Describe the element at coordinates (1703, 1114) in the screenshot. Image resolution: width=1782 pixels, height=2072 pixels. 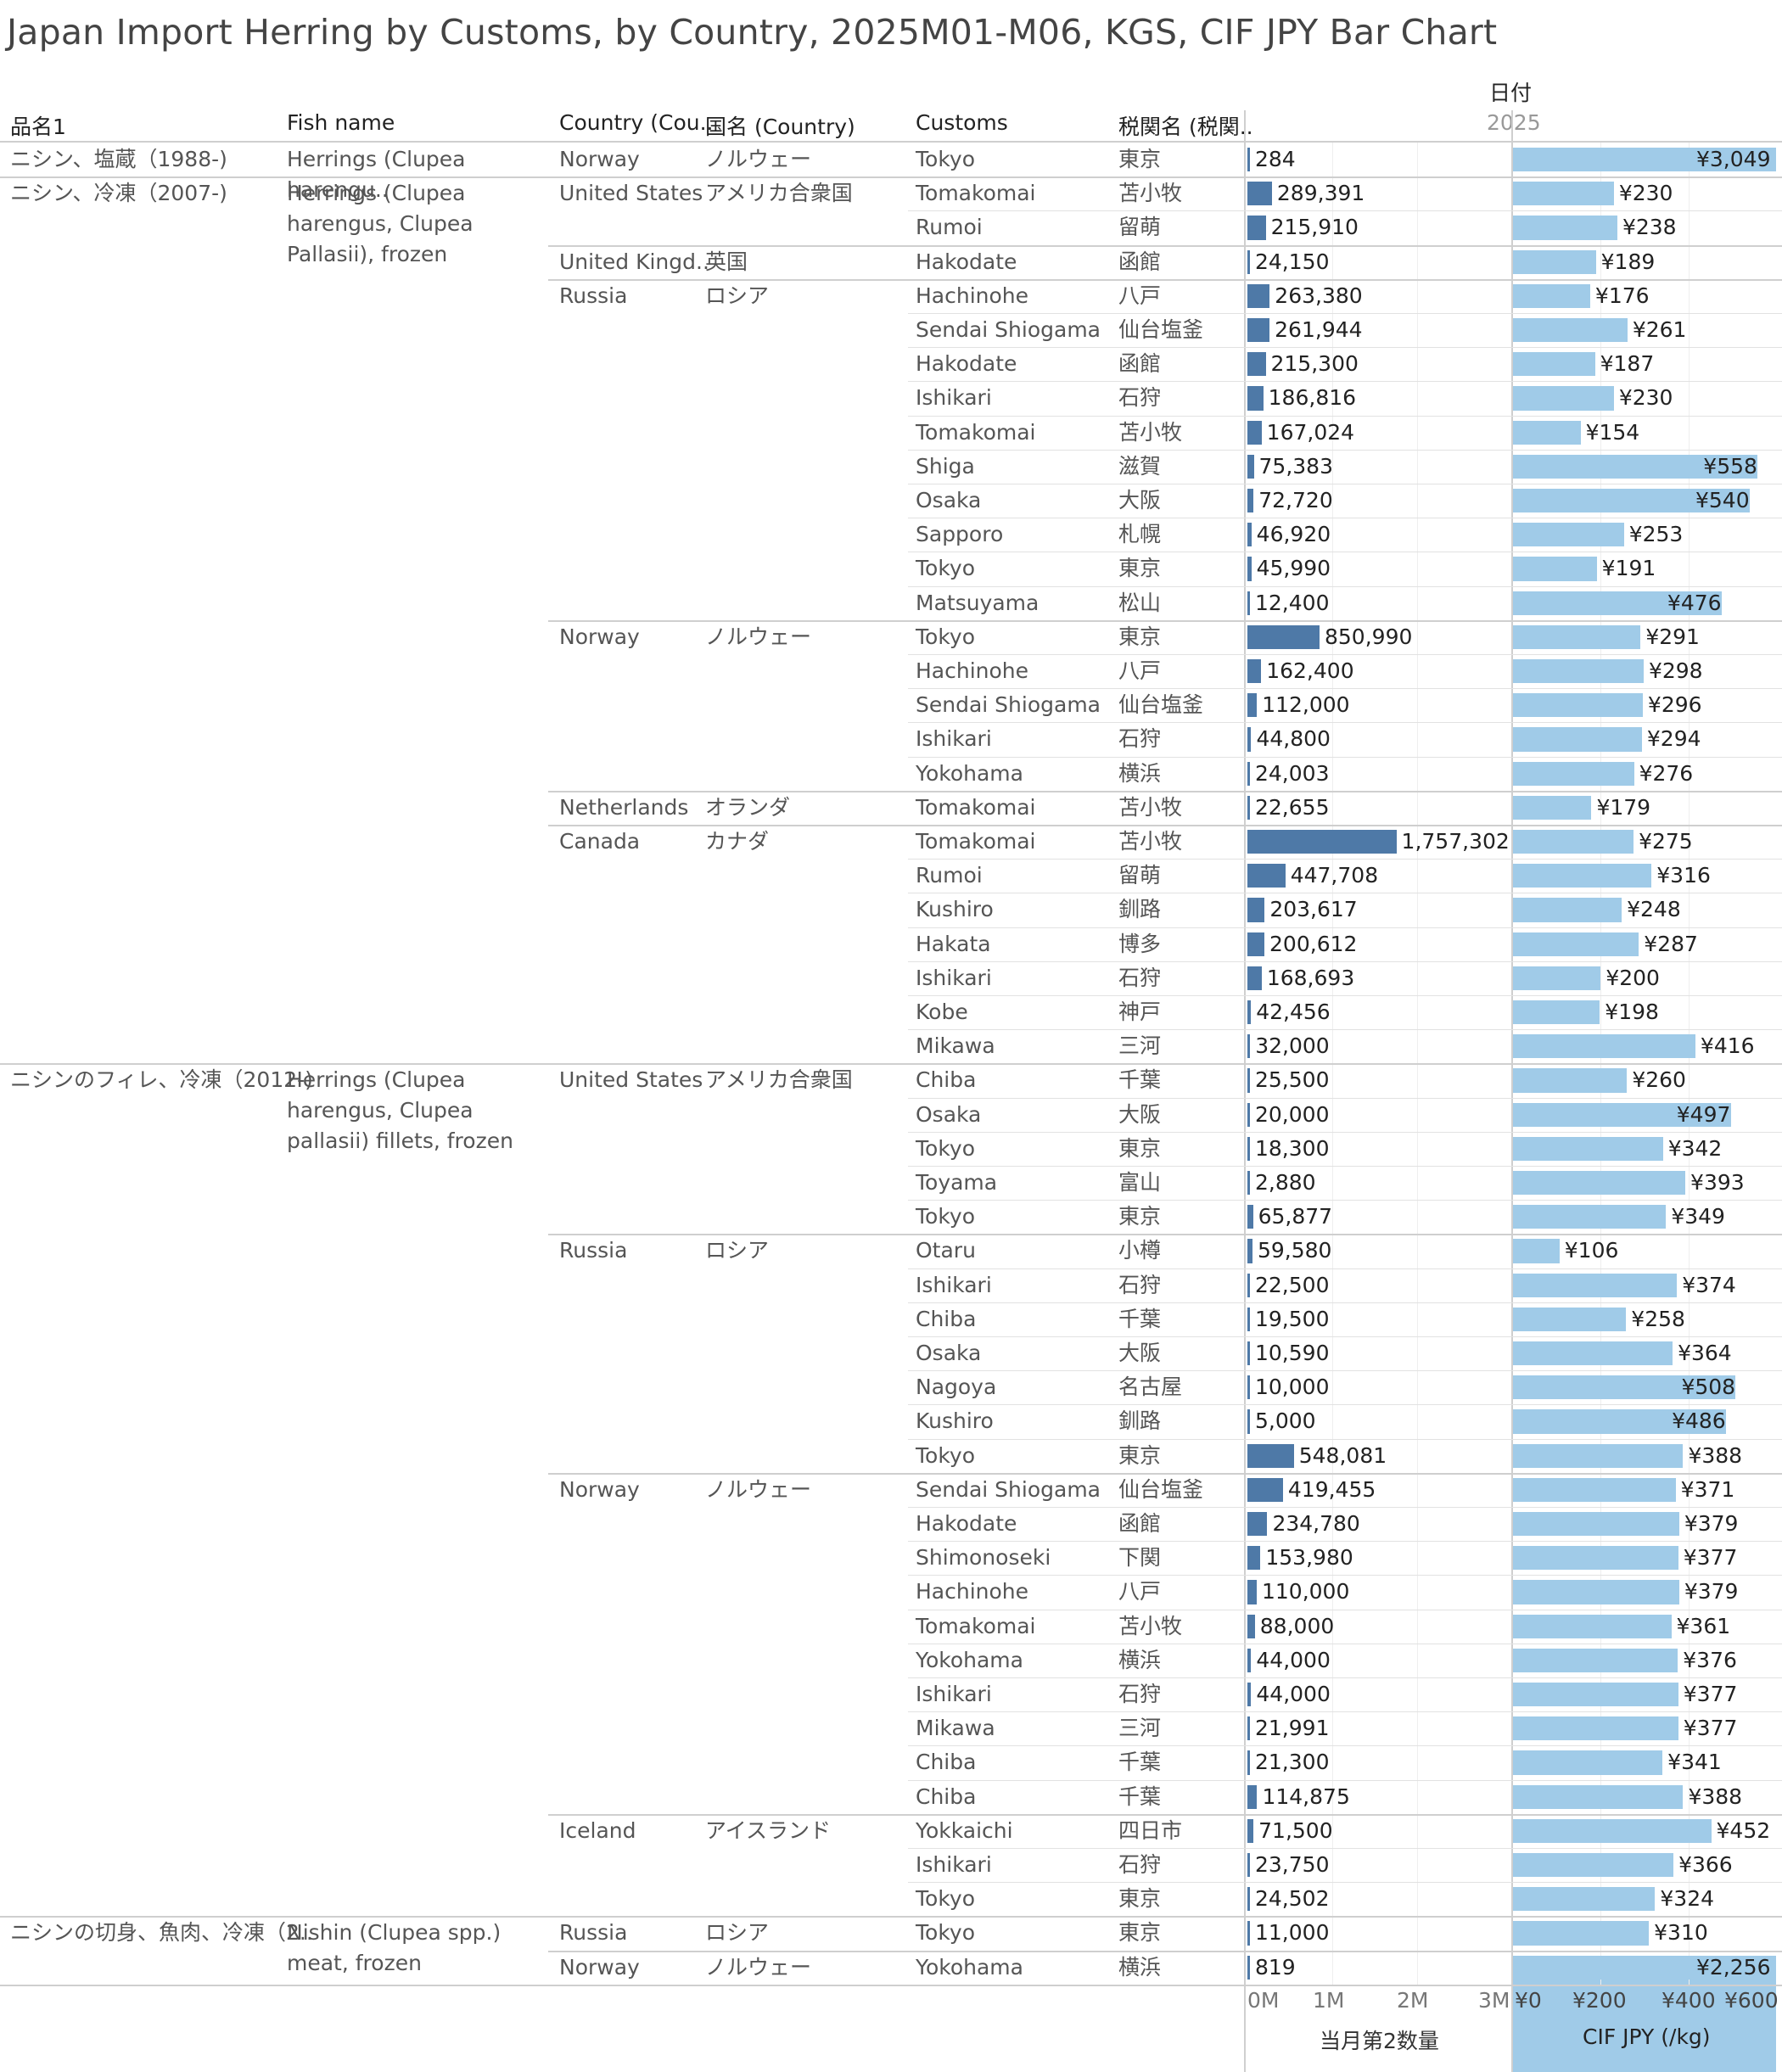
I see `price-label: ¥497` at that location.